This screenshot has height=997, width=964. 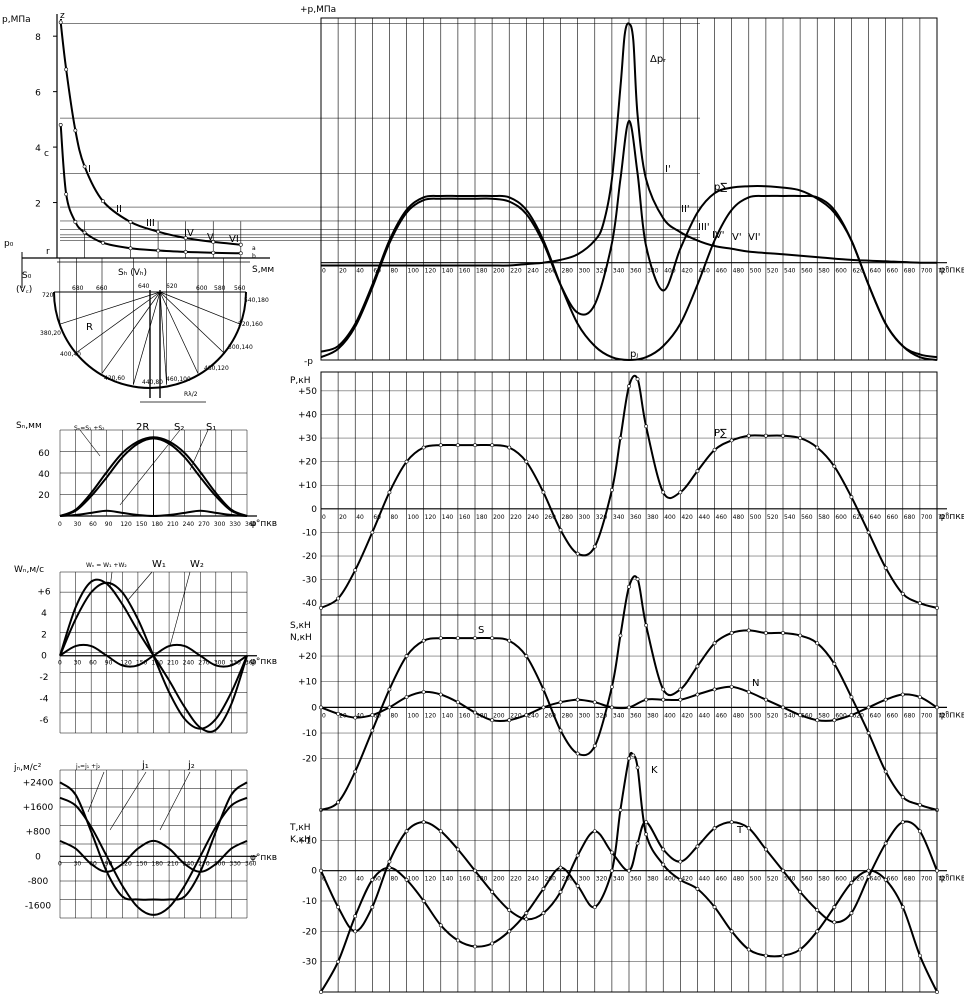 What do you see at coordinates (89, 327) in the screenshot?
I see `R-label: R` at bounding box center [89, 327].